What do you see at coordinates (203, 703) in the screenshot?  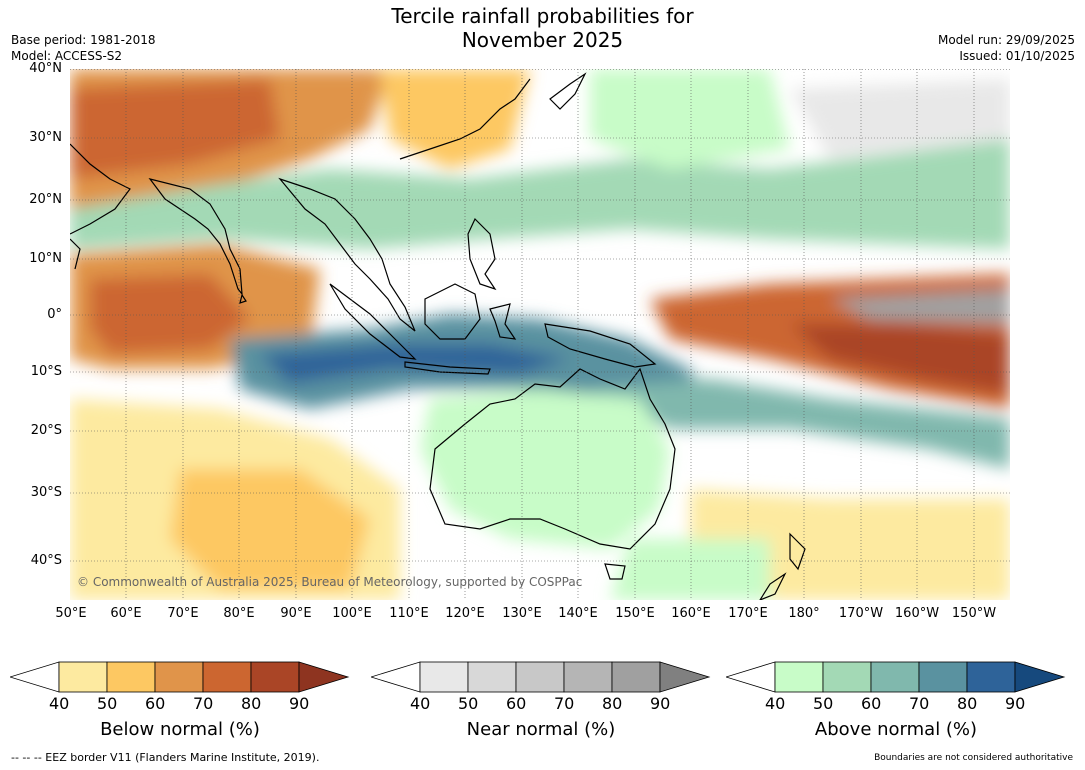 I see `cb-below-tick-70: 70` at bounding box center [203, 703].